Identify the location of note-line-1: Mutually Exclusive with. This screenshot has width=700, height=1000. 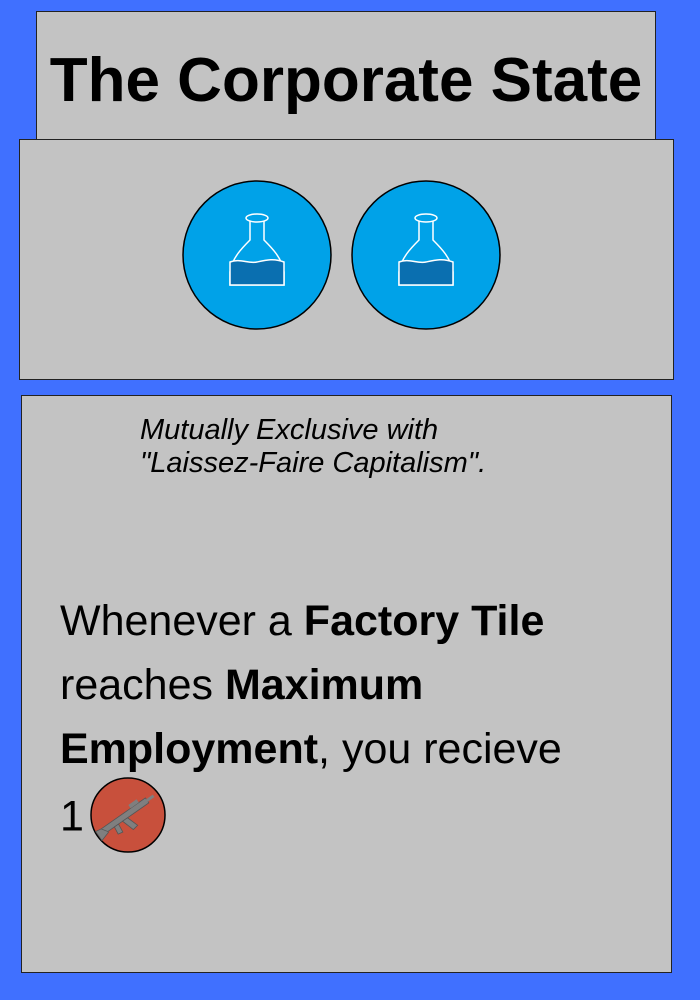
(289, 430).